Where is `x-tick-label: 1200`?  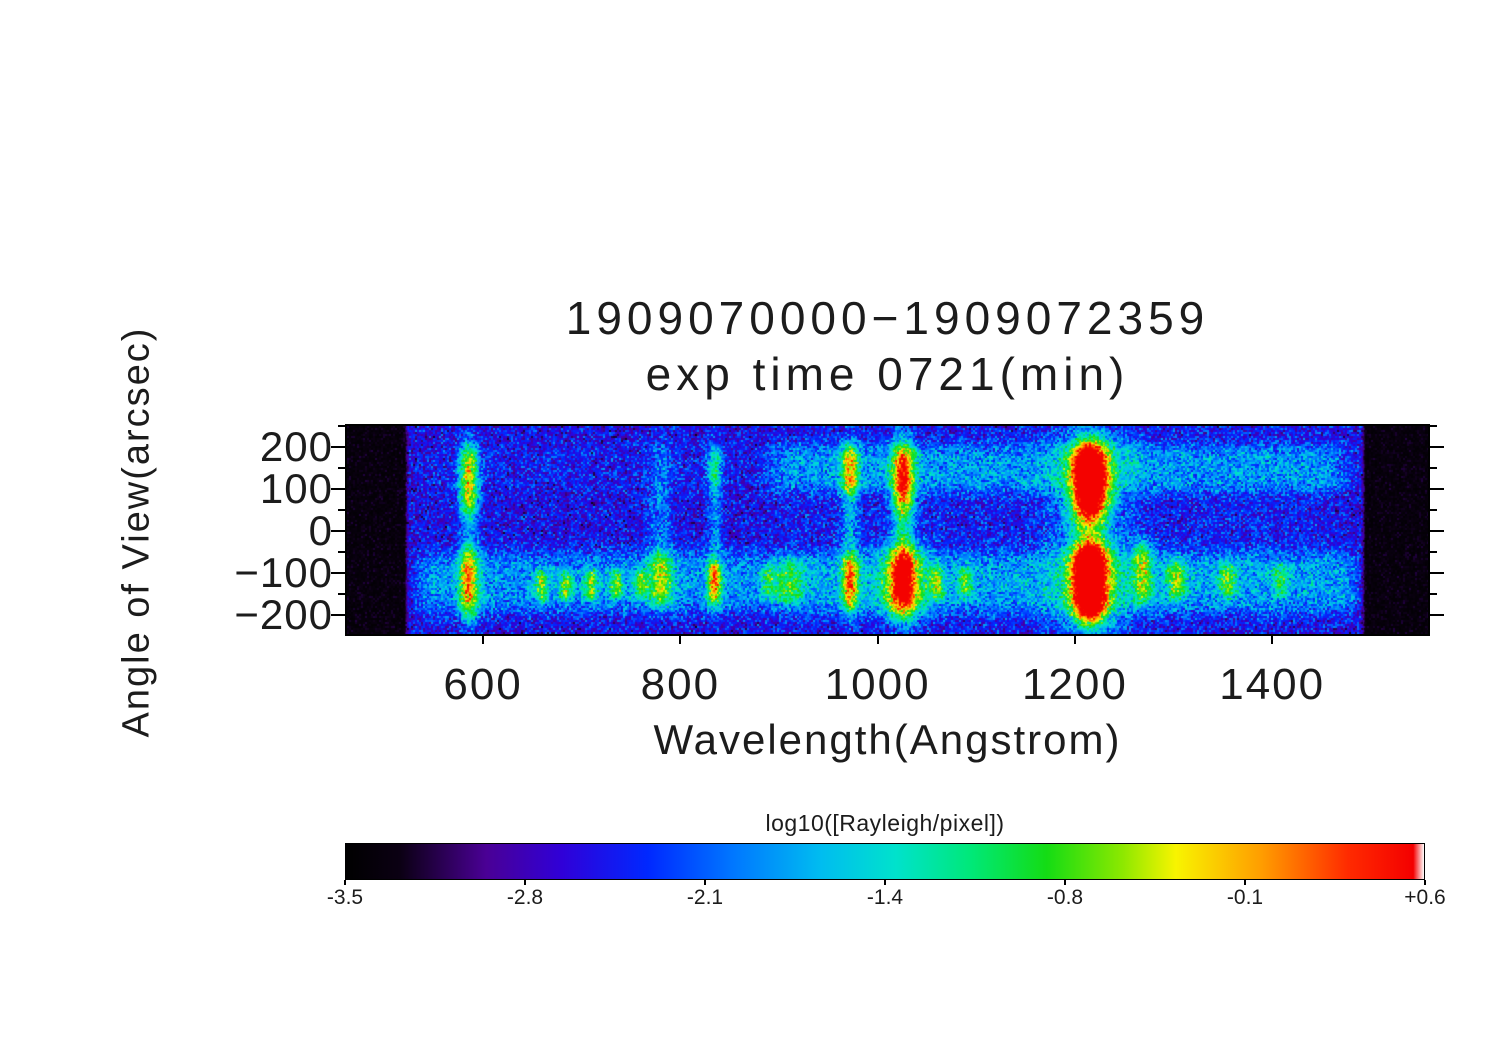
x-tick-label: 1200 is located at coordinates (1074, 684).